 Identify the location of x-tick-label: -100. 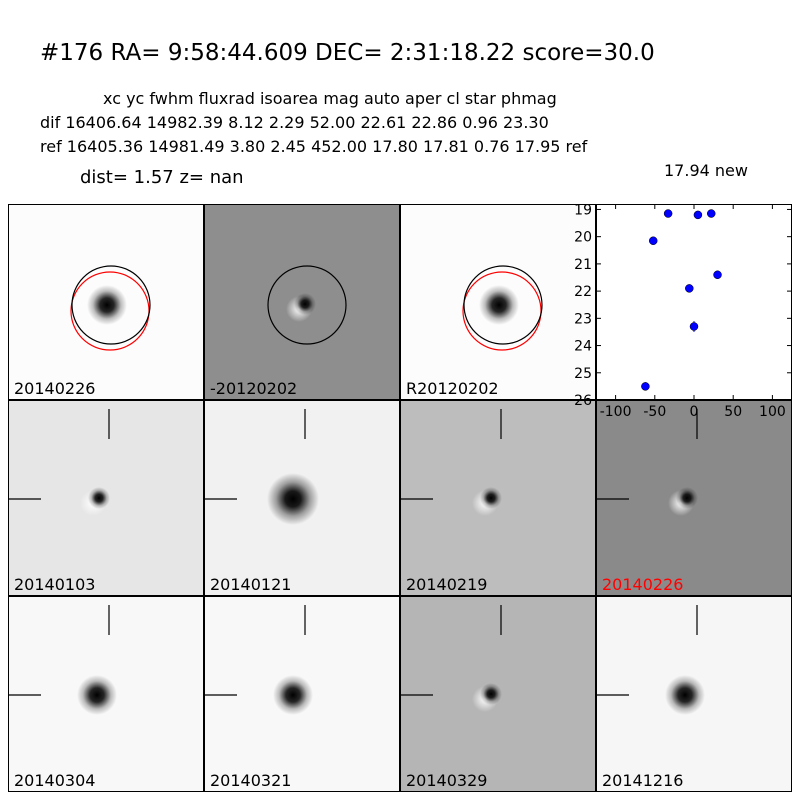
(616, 412).